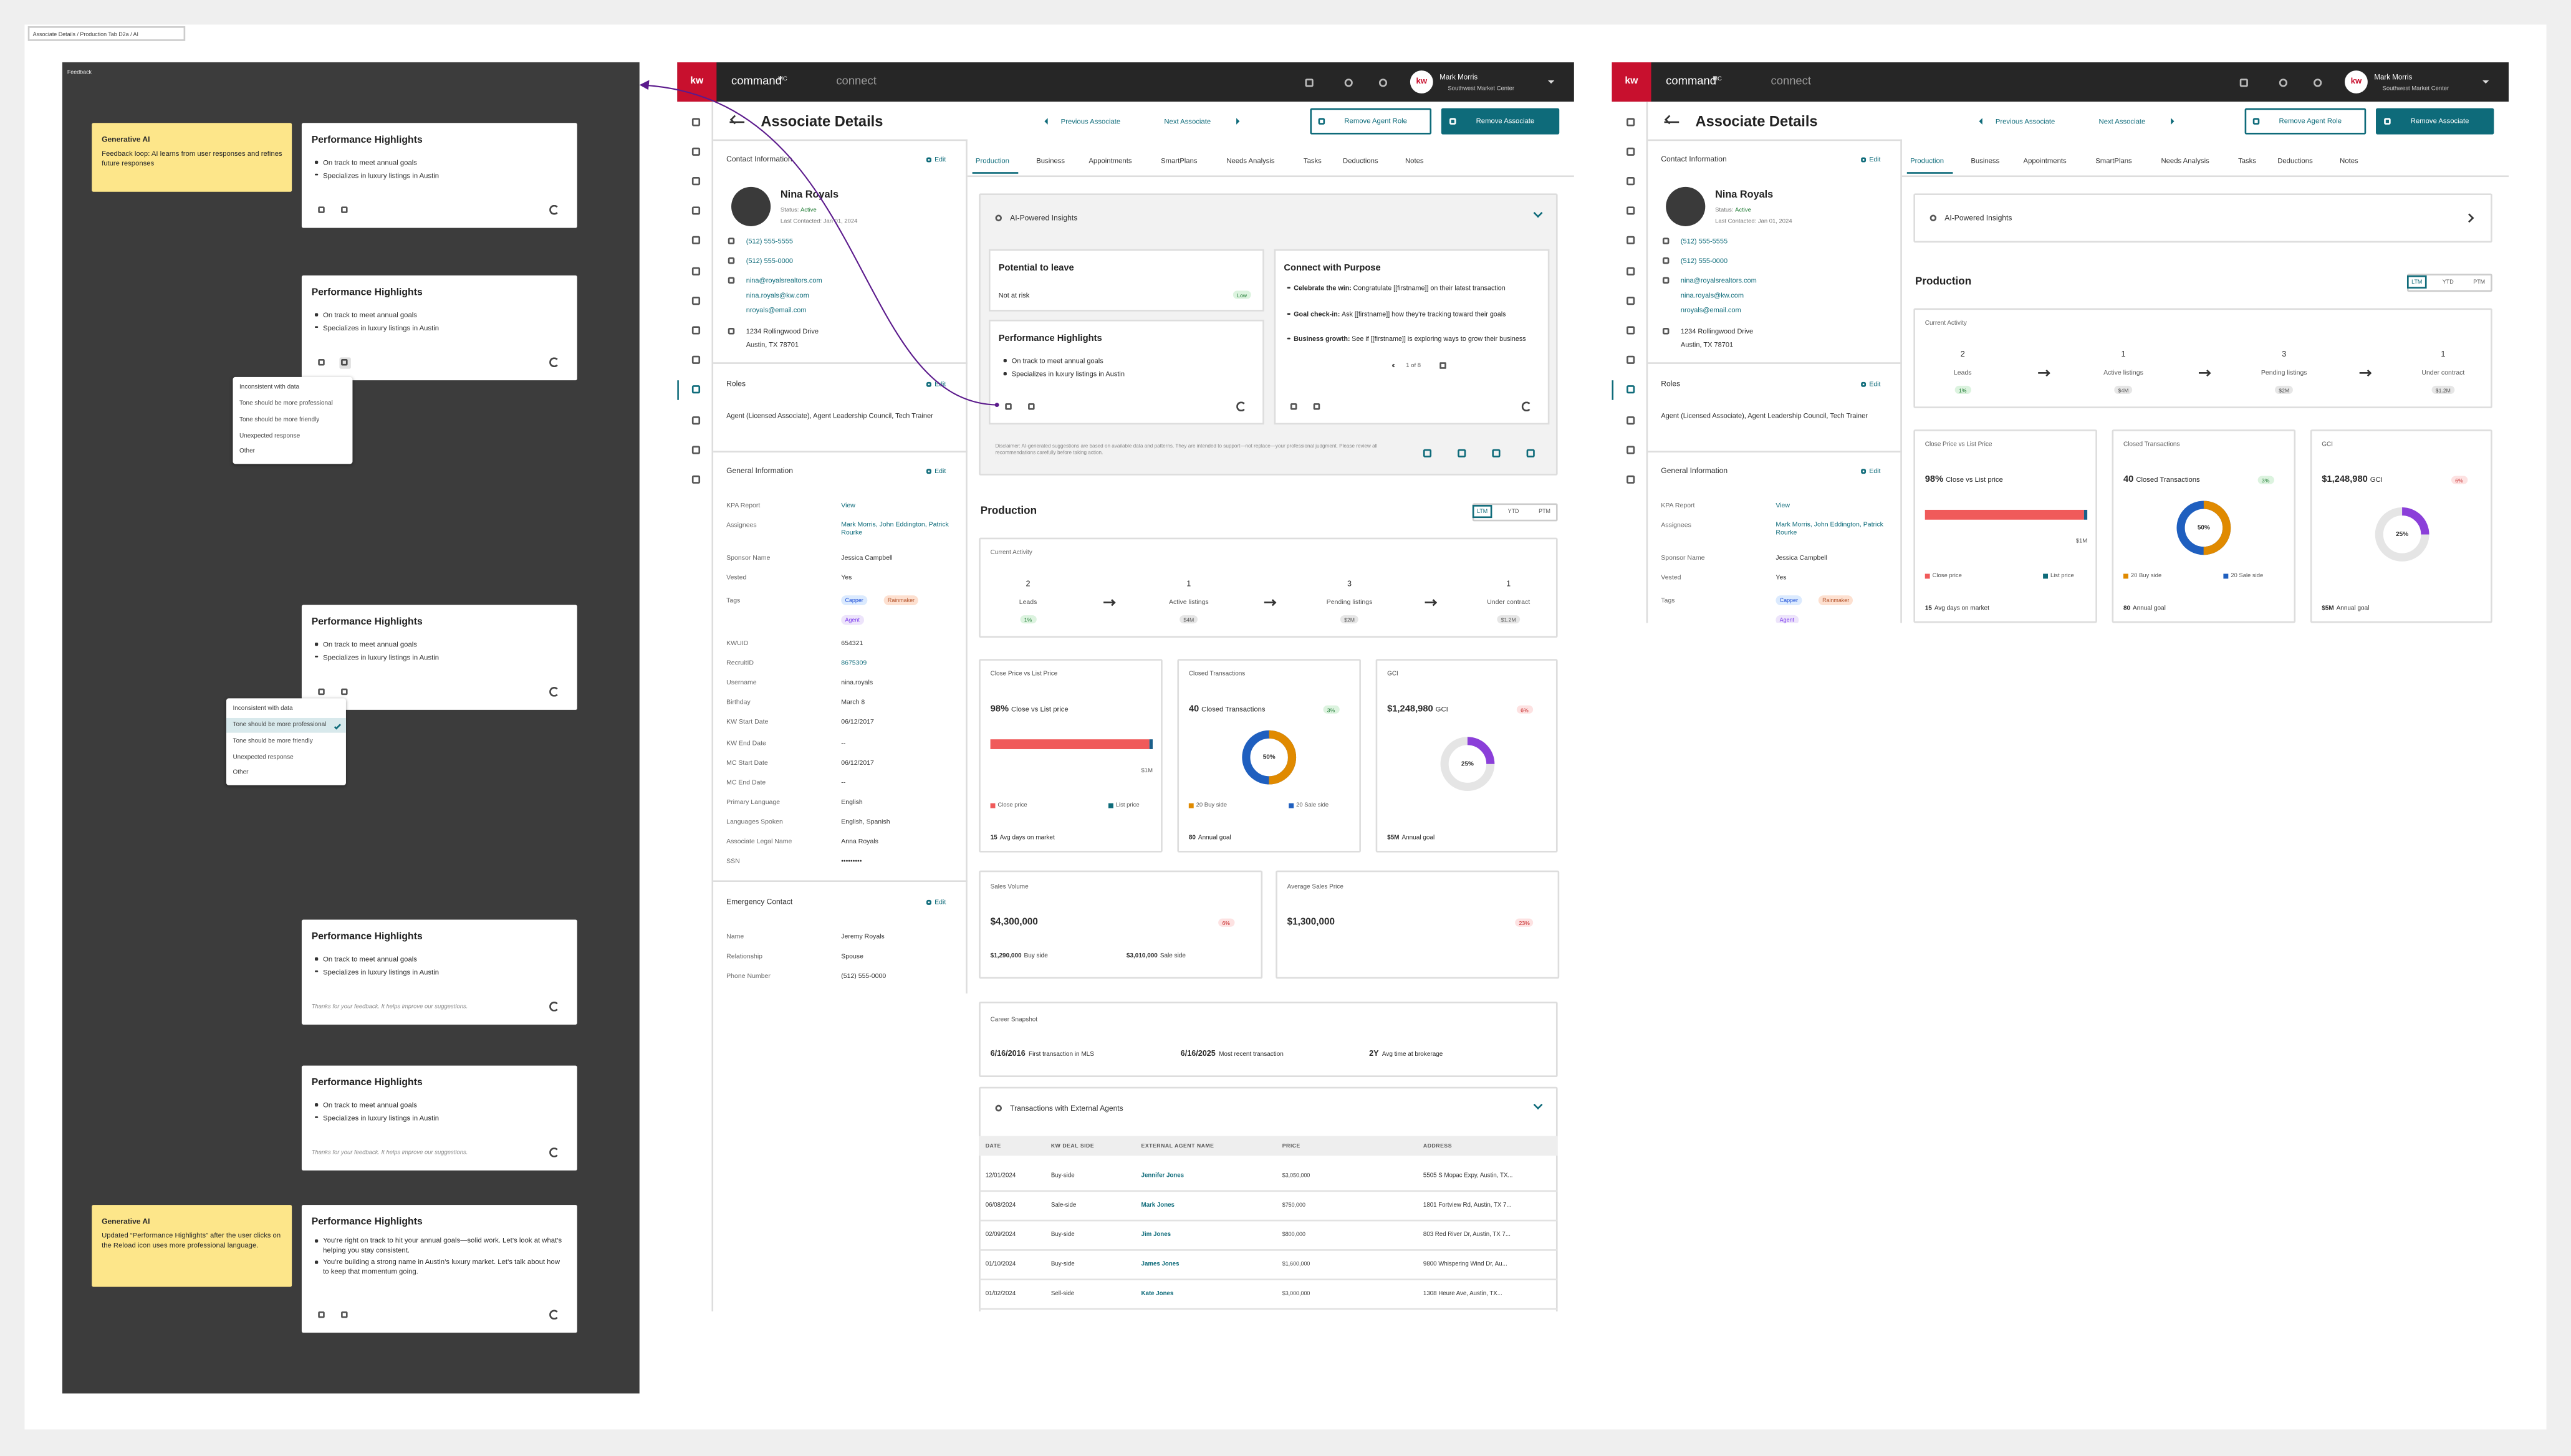  Describe the element at coordinates (2305, 122) in the screenshot. I see `remove-role-button: Remove Agent Role` at that location.